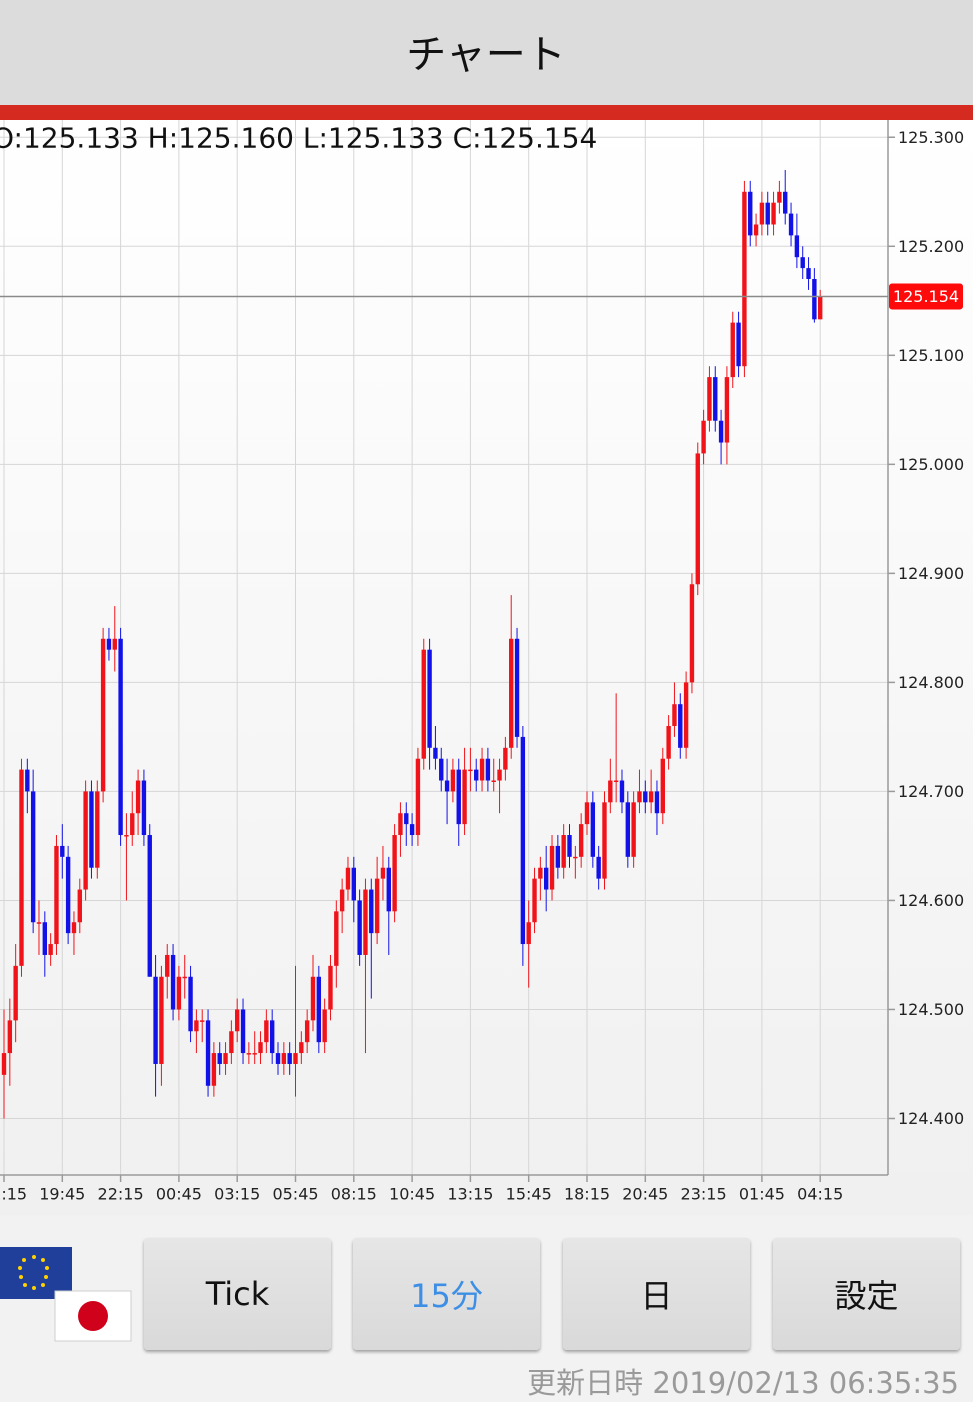 The width and height of the screenshot is (973, 1402). What do you see at coordinates (704, 1194) in the screenshot?
I see `x-tick-label: 23:15` at bounding box center [704, 1194].